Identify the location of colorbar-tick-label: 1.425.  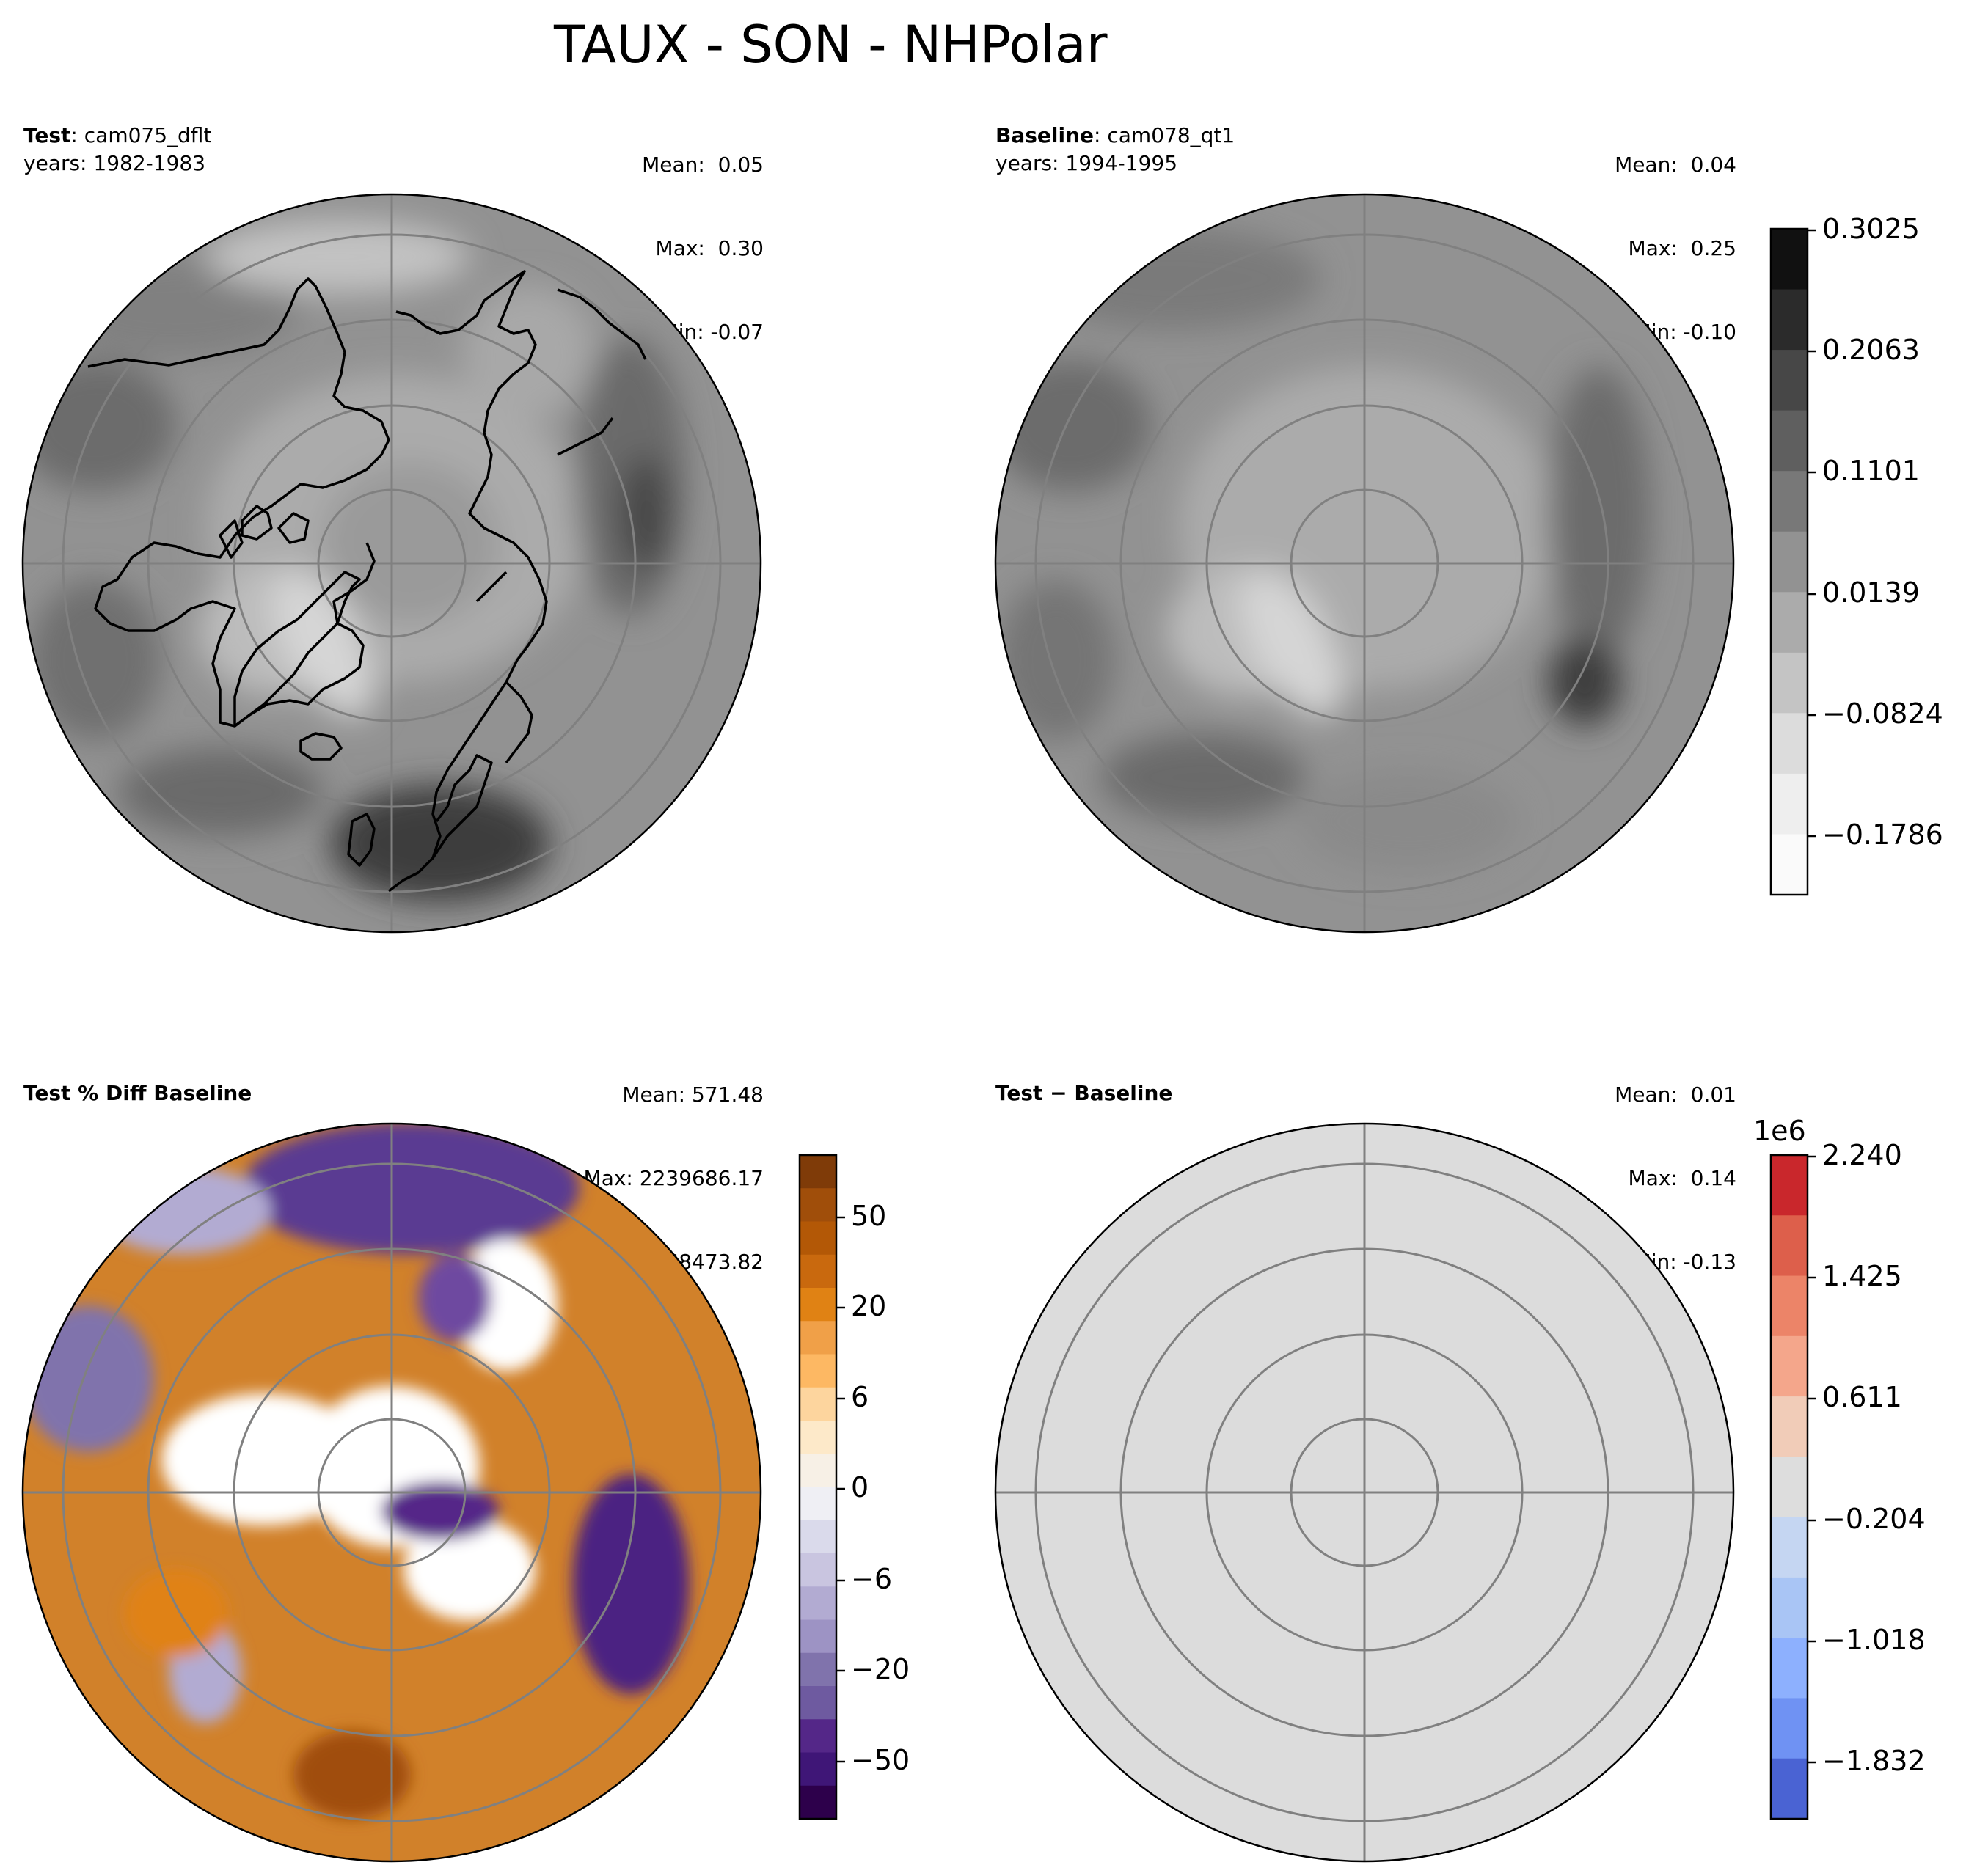
(1862, 1276).